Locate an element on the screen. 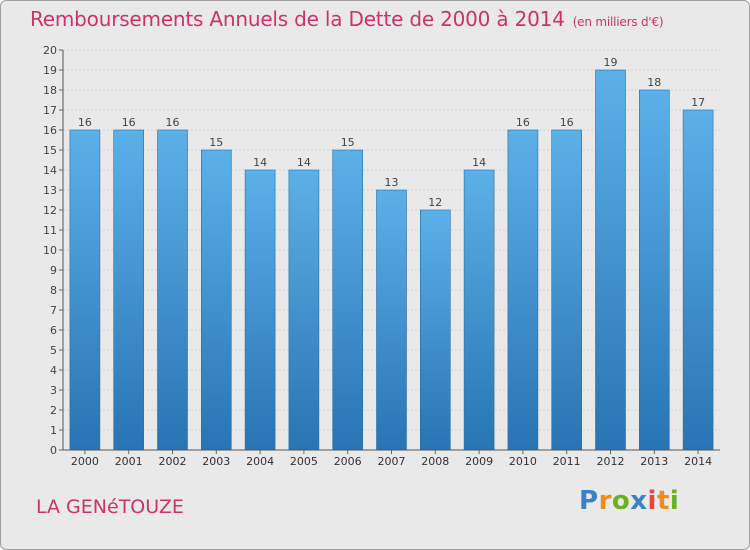 The height and width of the screenshot is (550, 750). chart-unit: (en milliers d'€) is located at coordinates (618, 22).